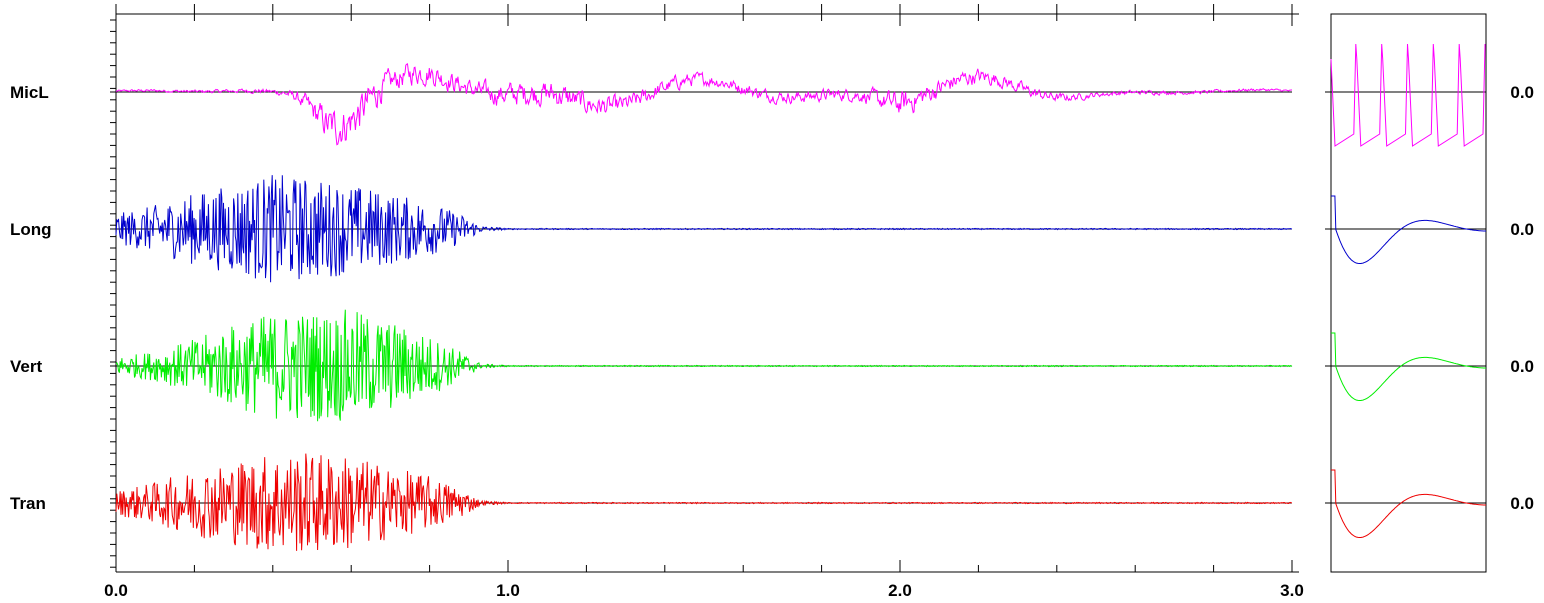 The height and width of the screenshot is (603, 1544). Describe the element at coordinates (31, 229) in the screenshot. I see `series-label: Long` at that location.